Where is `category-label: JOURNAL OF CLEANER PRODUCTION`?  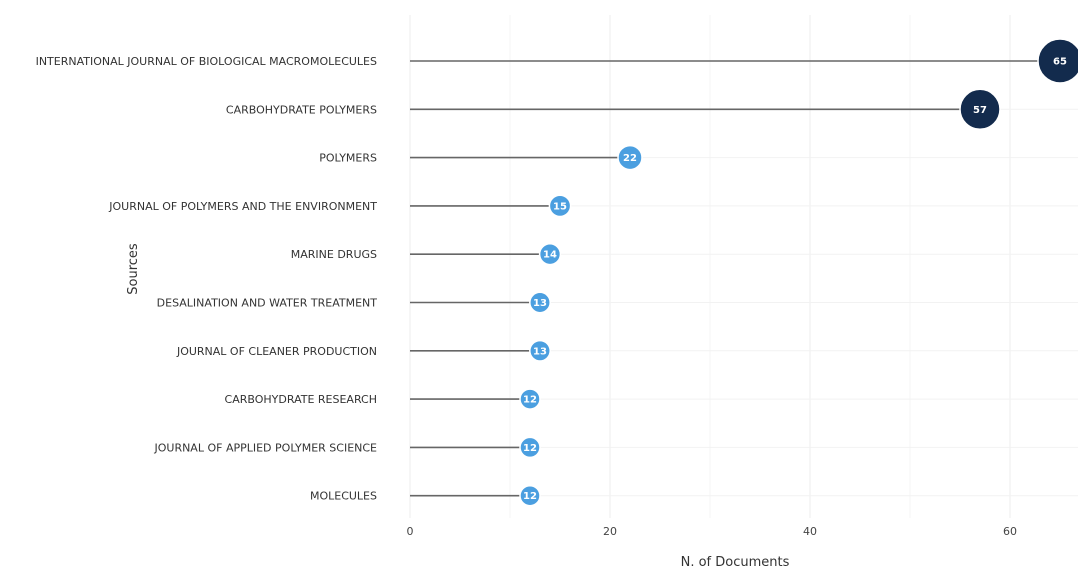 category-label: JOURNAL OF CLEANER PRODUCTION is located at coordinates (276, 351).